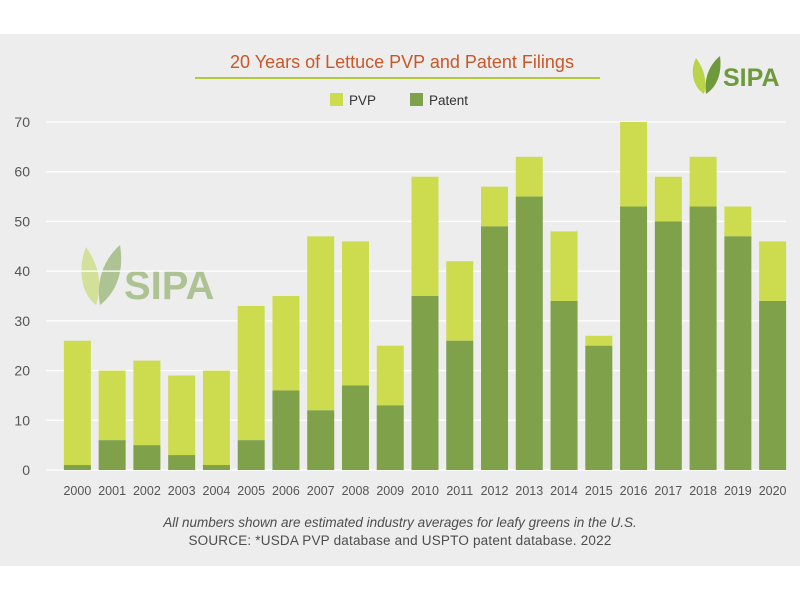 This screenshot has height=600, width=800. Describe the element at coordinates (355, 313) in the screenshot. I see `bar-pvp-2008` at that location.